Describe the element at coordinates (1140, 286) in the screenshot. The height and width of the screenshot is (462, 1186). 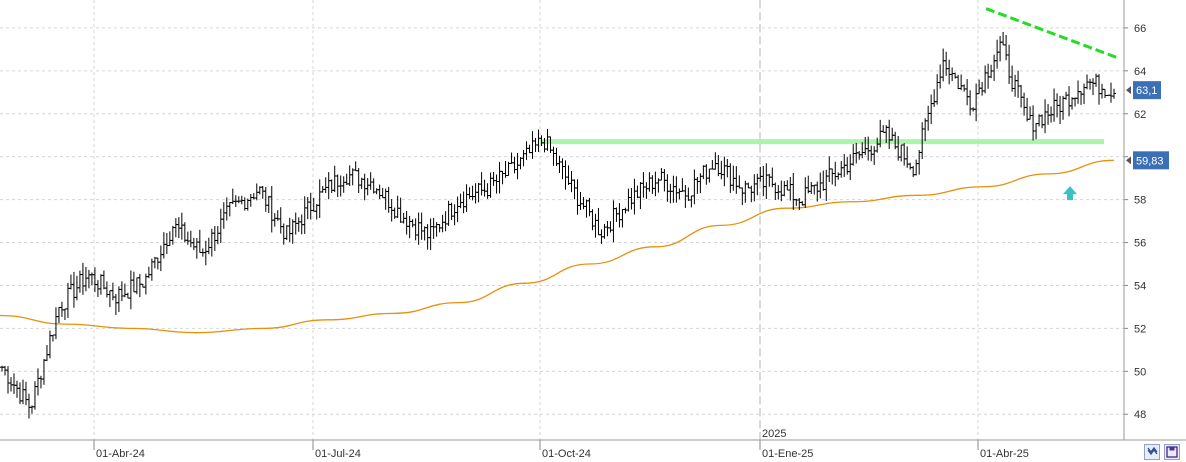
I see `y-tick-label: 54` at that location.